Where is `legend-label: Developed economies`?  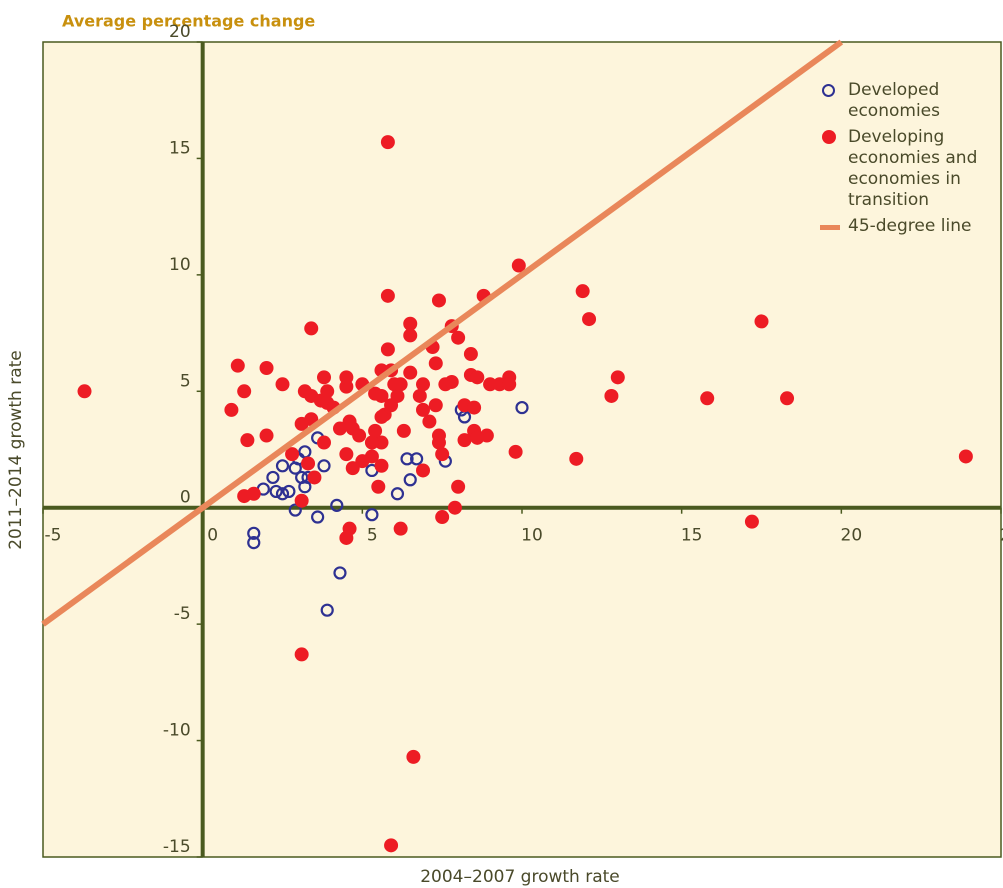
legend-label: Developed economies is located at coordinates (894, 100).